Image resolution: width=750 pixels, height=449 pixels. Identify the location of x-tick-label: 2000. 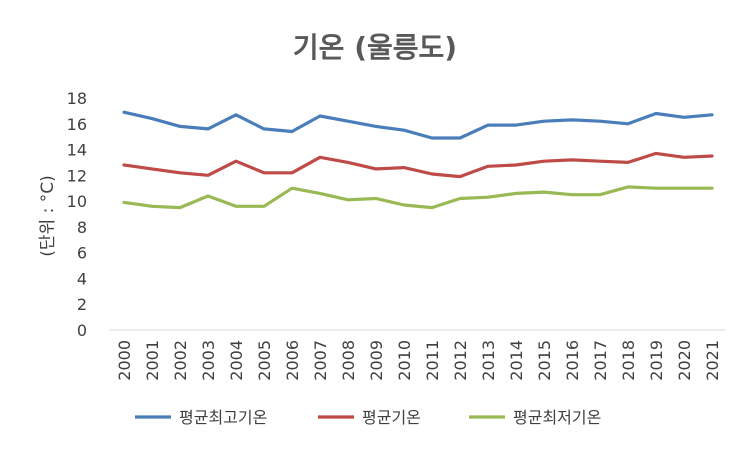
(124, 360).